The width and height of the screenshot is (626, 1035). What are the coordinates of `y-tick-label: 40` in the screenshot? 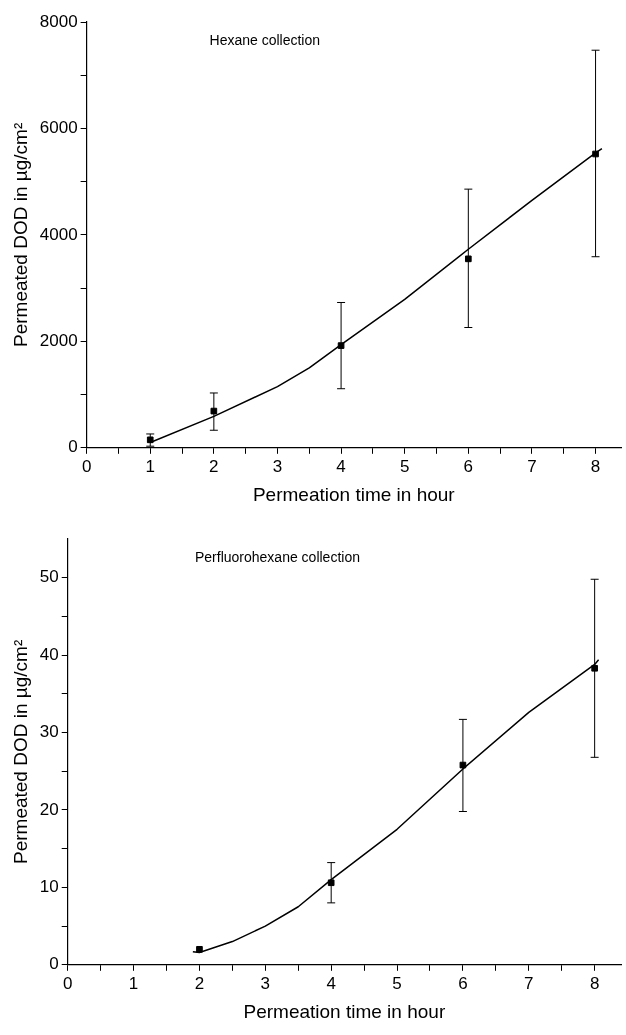 It's located at (49, 654).